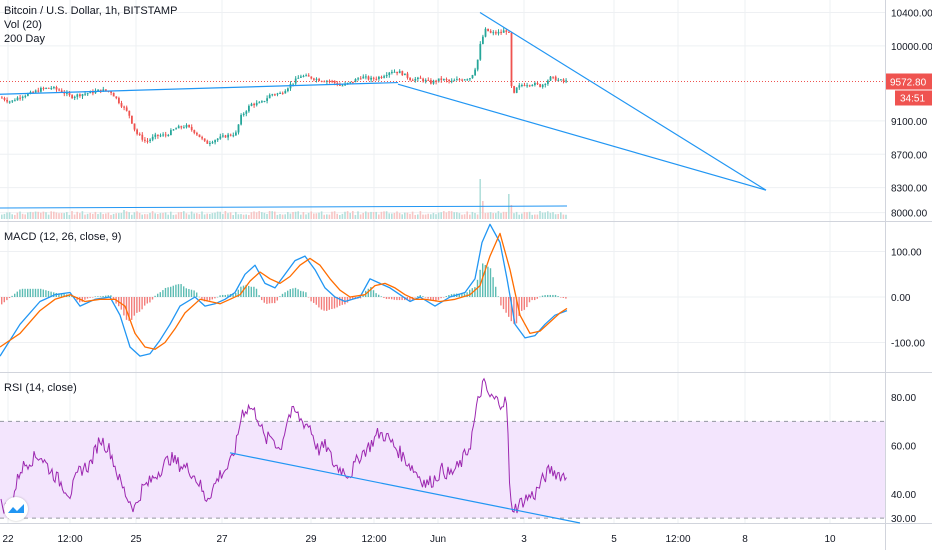 The image size is (932, 550). Describe the element at coordinates (903, 519) in the screenshot. I see `rsi-axis-tick: 30.00` at that location.